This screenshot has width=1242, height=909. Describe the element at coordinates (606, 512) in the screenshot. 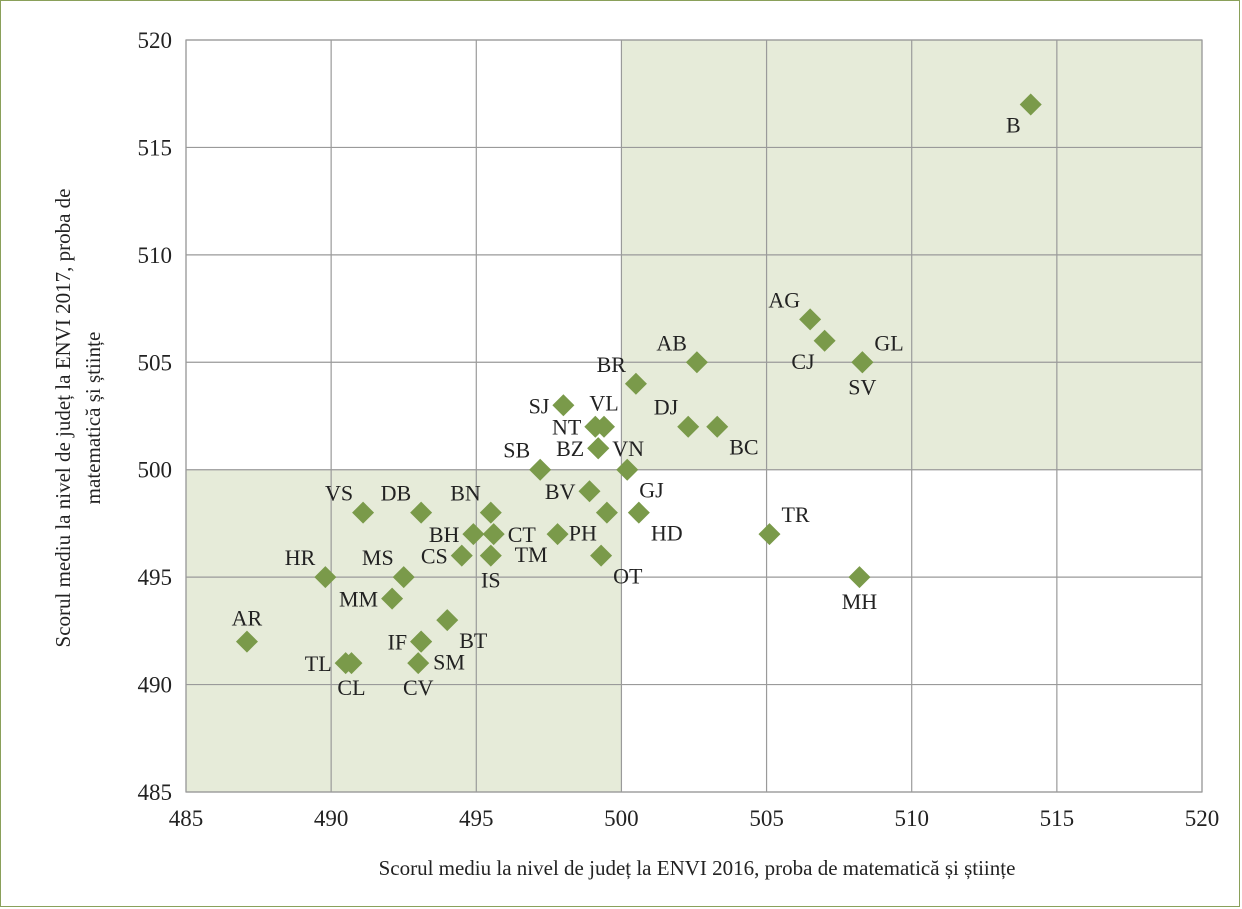

I see `data-point-ph` at that location.